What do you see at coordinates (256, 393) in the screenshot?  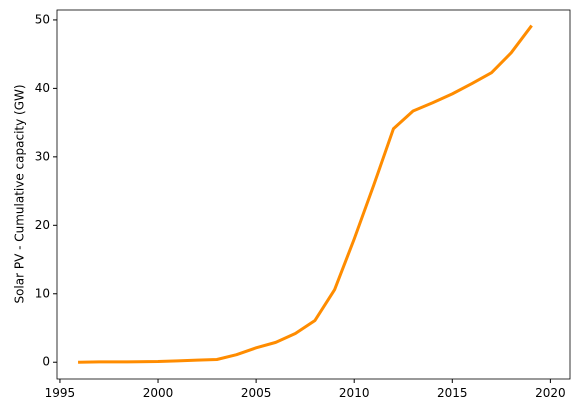 I see `x-tick-label: 2005` at bounding box center [256, 393].